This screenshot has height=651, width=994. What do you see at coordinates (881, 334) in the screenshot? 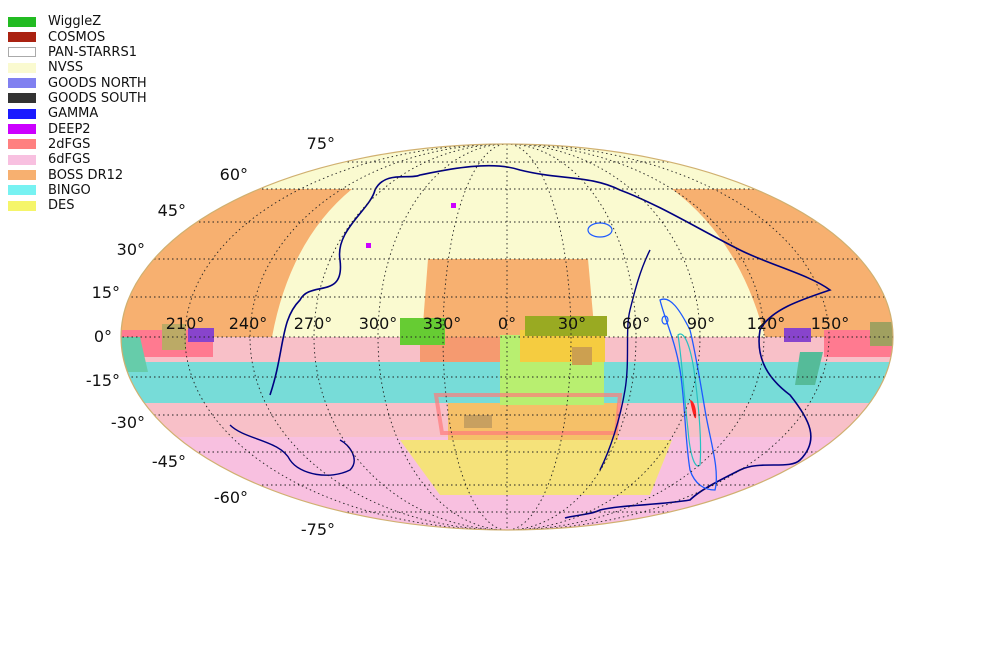
I see `wigglez-right` at bounding box center [881, 334].